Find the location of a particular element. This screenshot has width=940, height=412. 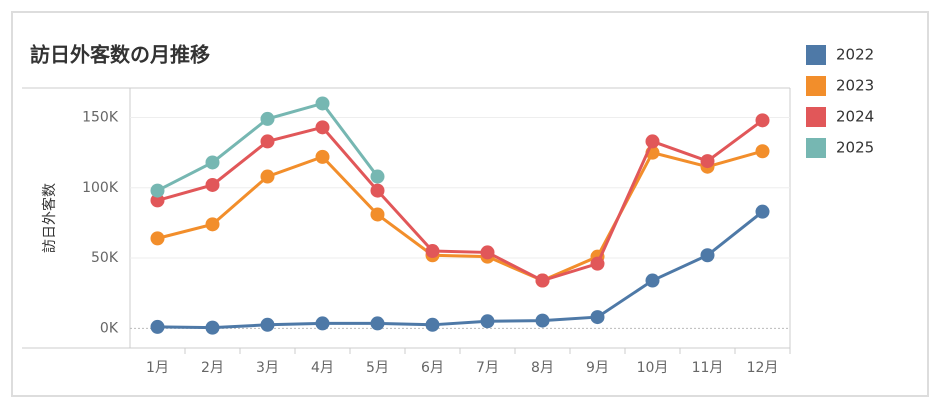

chart-title: 訪日外客数の月推移 is located at coordinates (120, 55).